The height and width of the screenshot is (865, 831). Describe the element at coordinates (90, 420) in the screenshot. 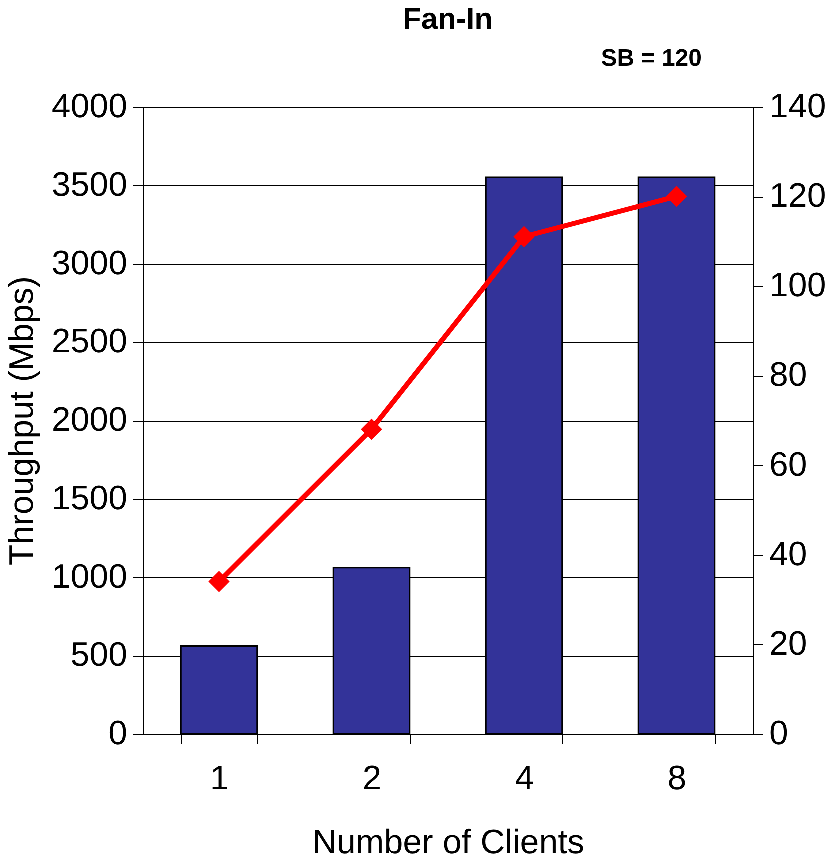

I see `y-tick-label: 2000` at that location.